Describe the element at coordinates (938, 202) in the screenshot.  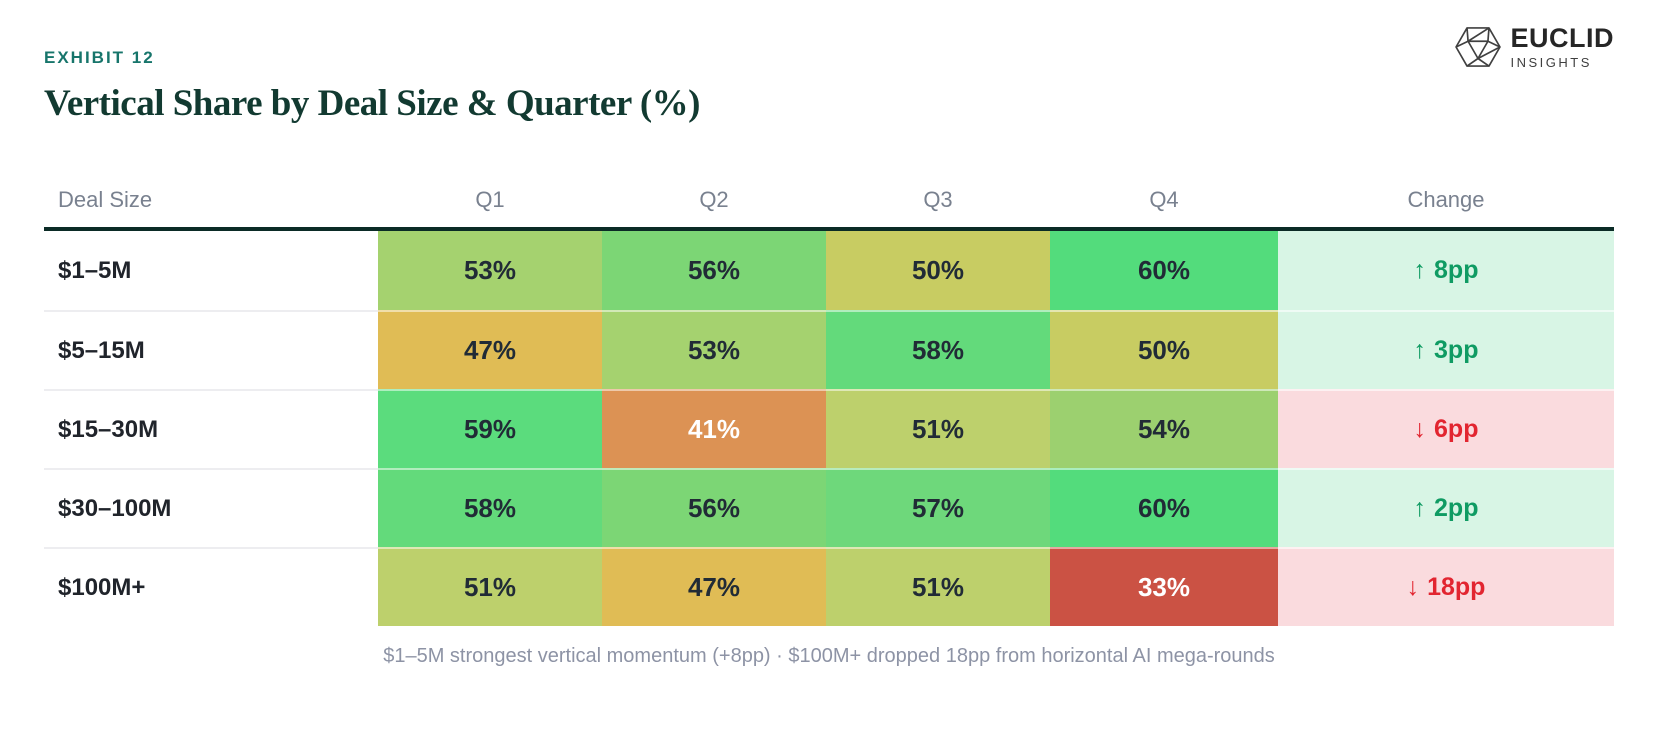
I see `column-header-q3: Q3` at that location.